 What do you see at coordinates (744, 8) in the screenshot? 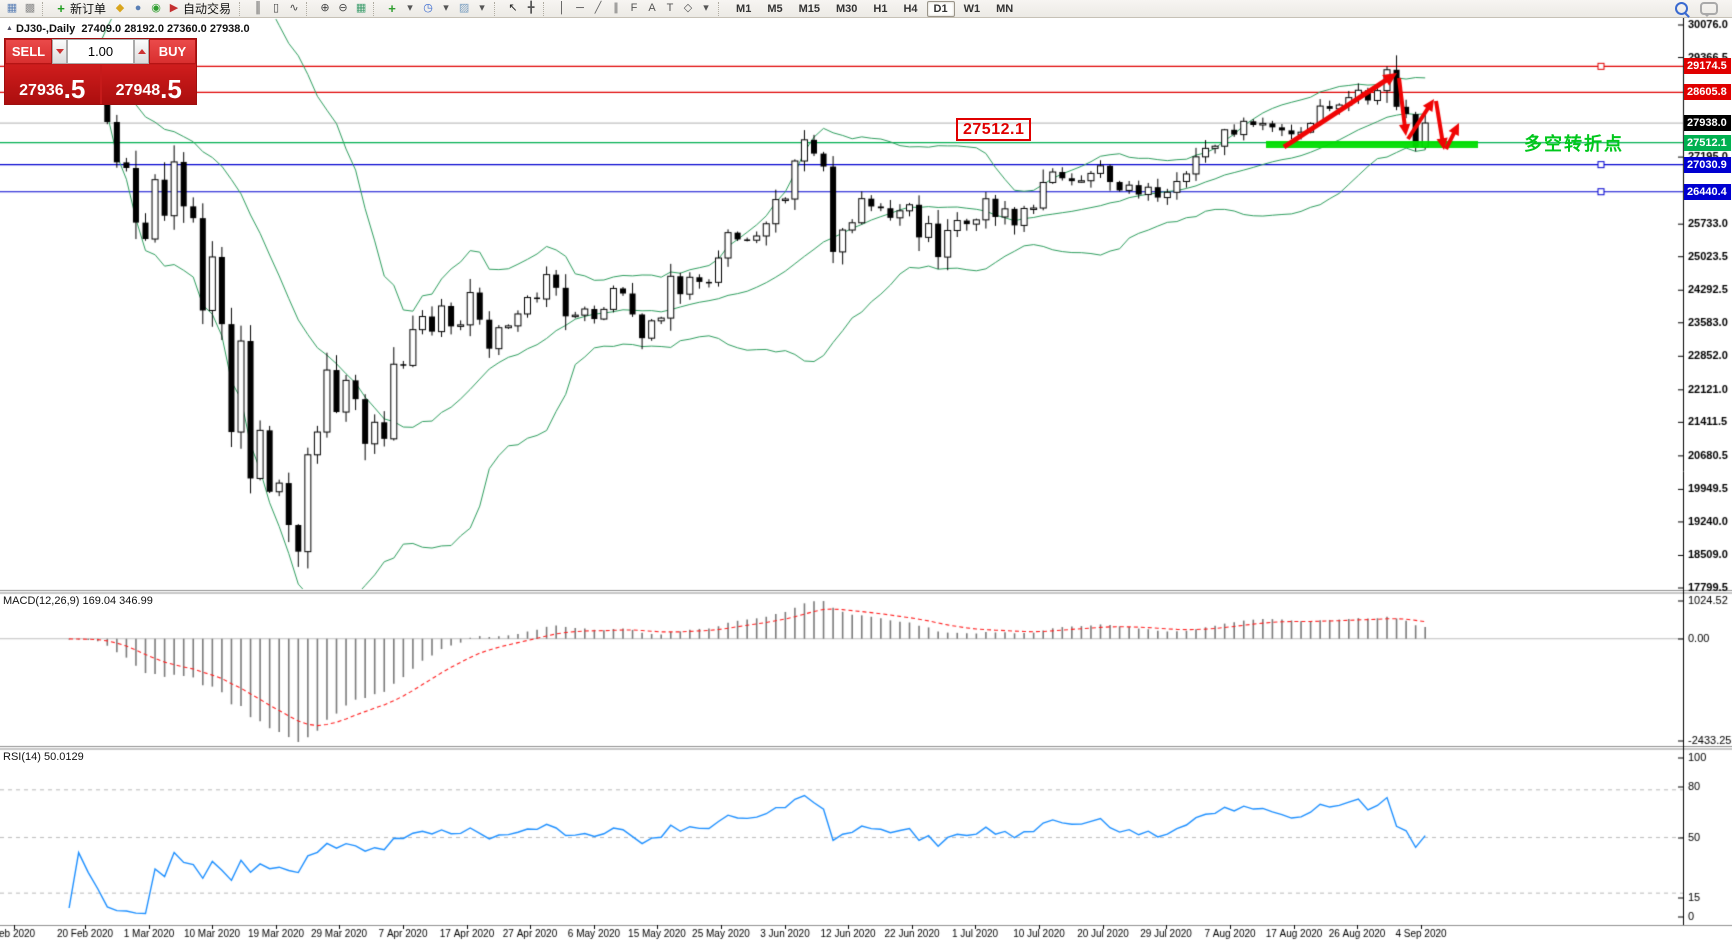
I see `timeframe-m1: M1` at bounding box center [744, 8].